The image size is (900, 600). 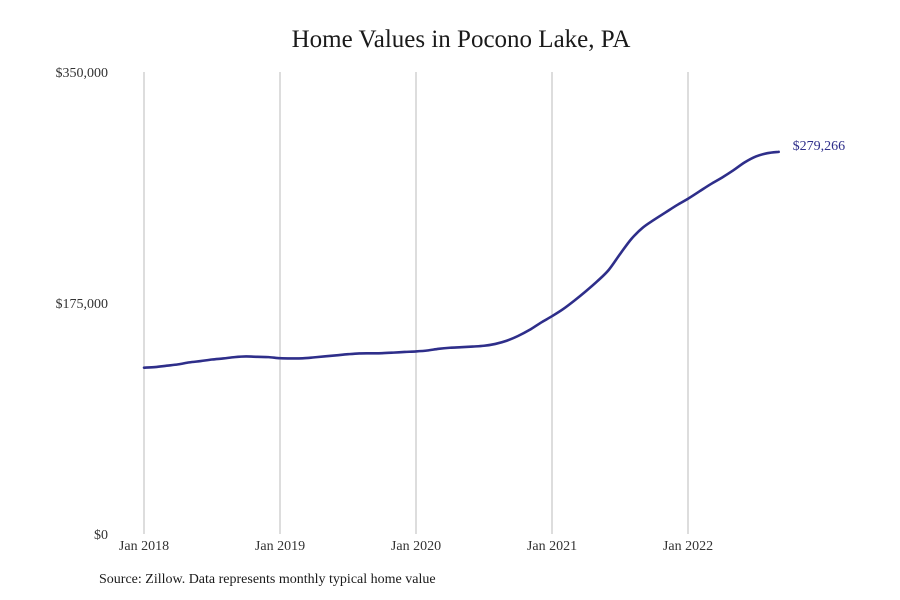 I want to click on y-tick-label-0: $0, so click(x=101, y=535).